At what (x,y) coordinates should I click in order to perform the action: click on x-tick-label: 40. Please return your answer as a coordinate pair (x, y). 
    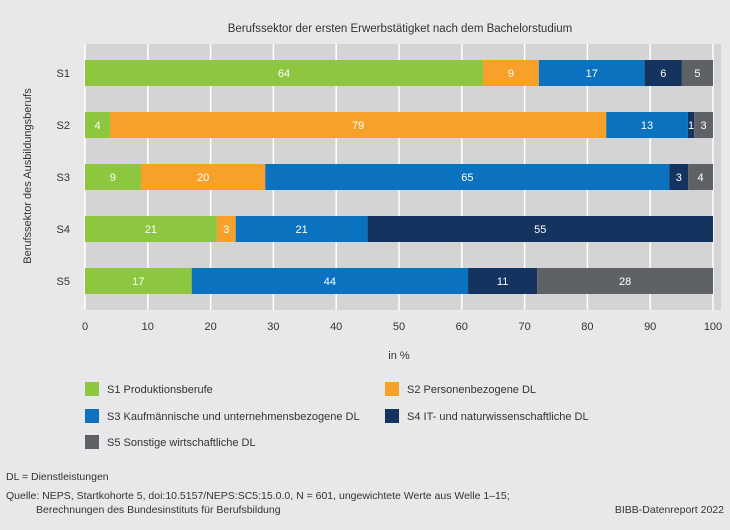
    Looking at the image, I should click on (336, 327).